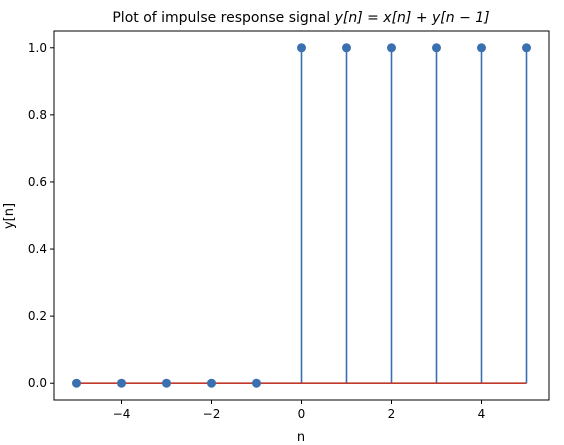  I want to click on x-tick-label: −4, so click(122, 414).